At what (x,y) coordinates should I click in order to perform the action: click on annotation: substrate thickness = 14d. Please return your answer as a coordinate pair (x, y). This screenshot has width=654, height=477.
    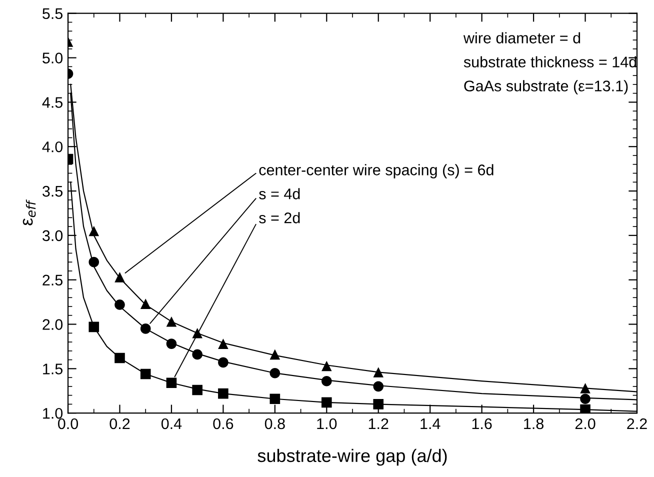
    Looking at the image, I should click on (550, 62).